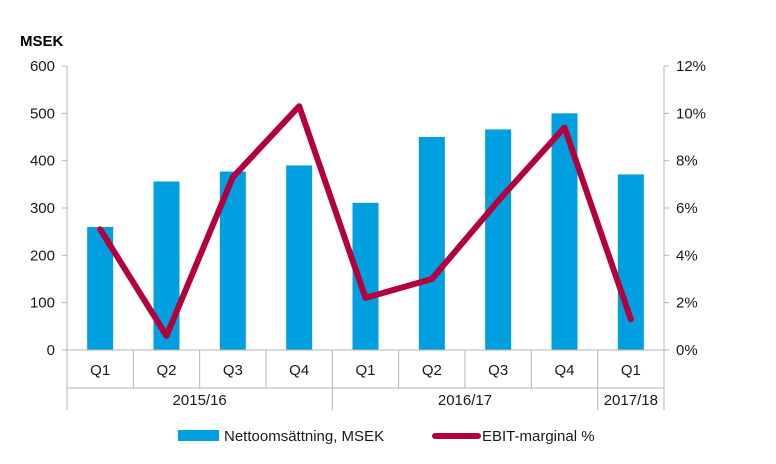 Image resolution: width=776 pixels, height=464 pixels. I want to click on y-right-tick-label: 0%, so click(687, 350).